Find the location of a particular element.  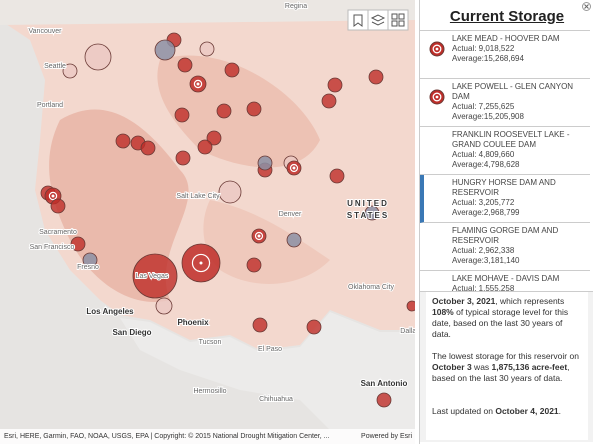

basemap-icon is located at coordinates (398, 20).